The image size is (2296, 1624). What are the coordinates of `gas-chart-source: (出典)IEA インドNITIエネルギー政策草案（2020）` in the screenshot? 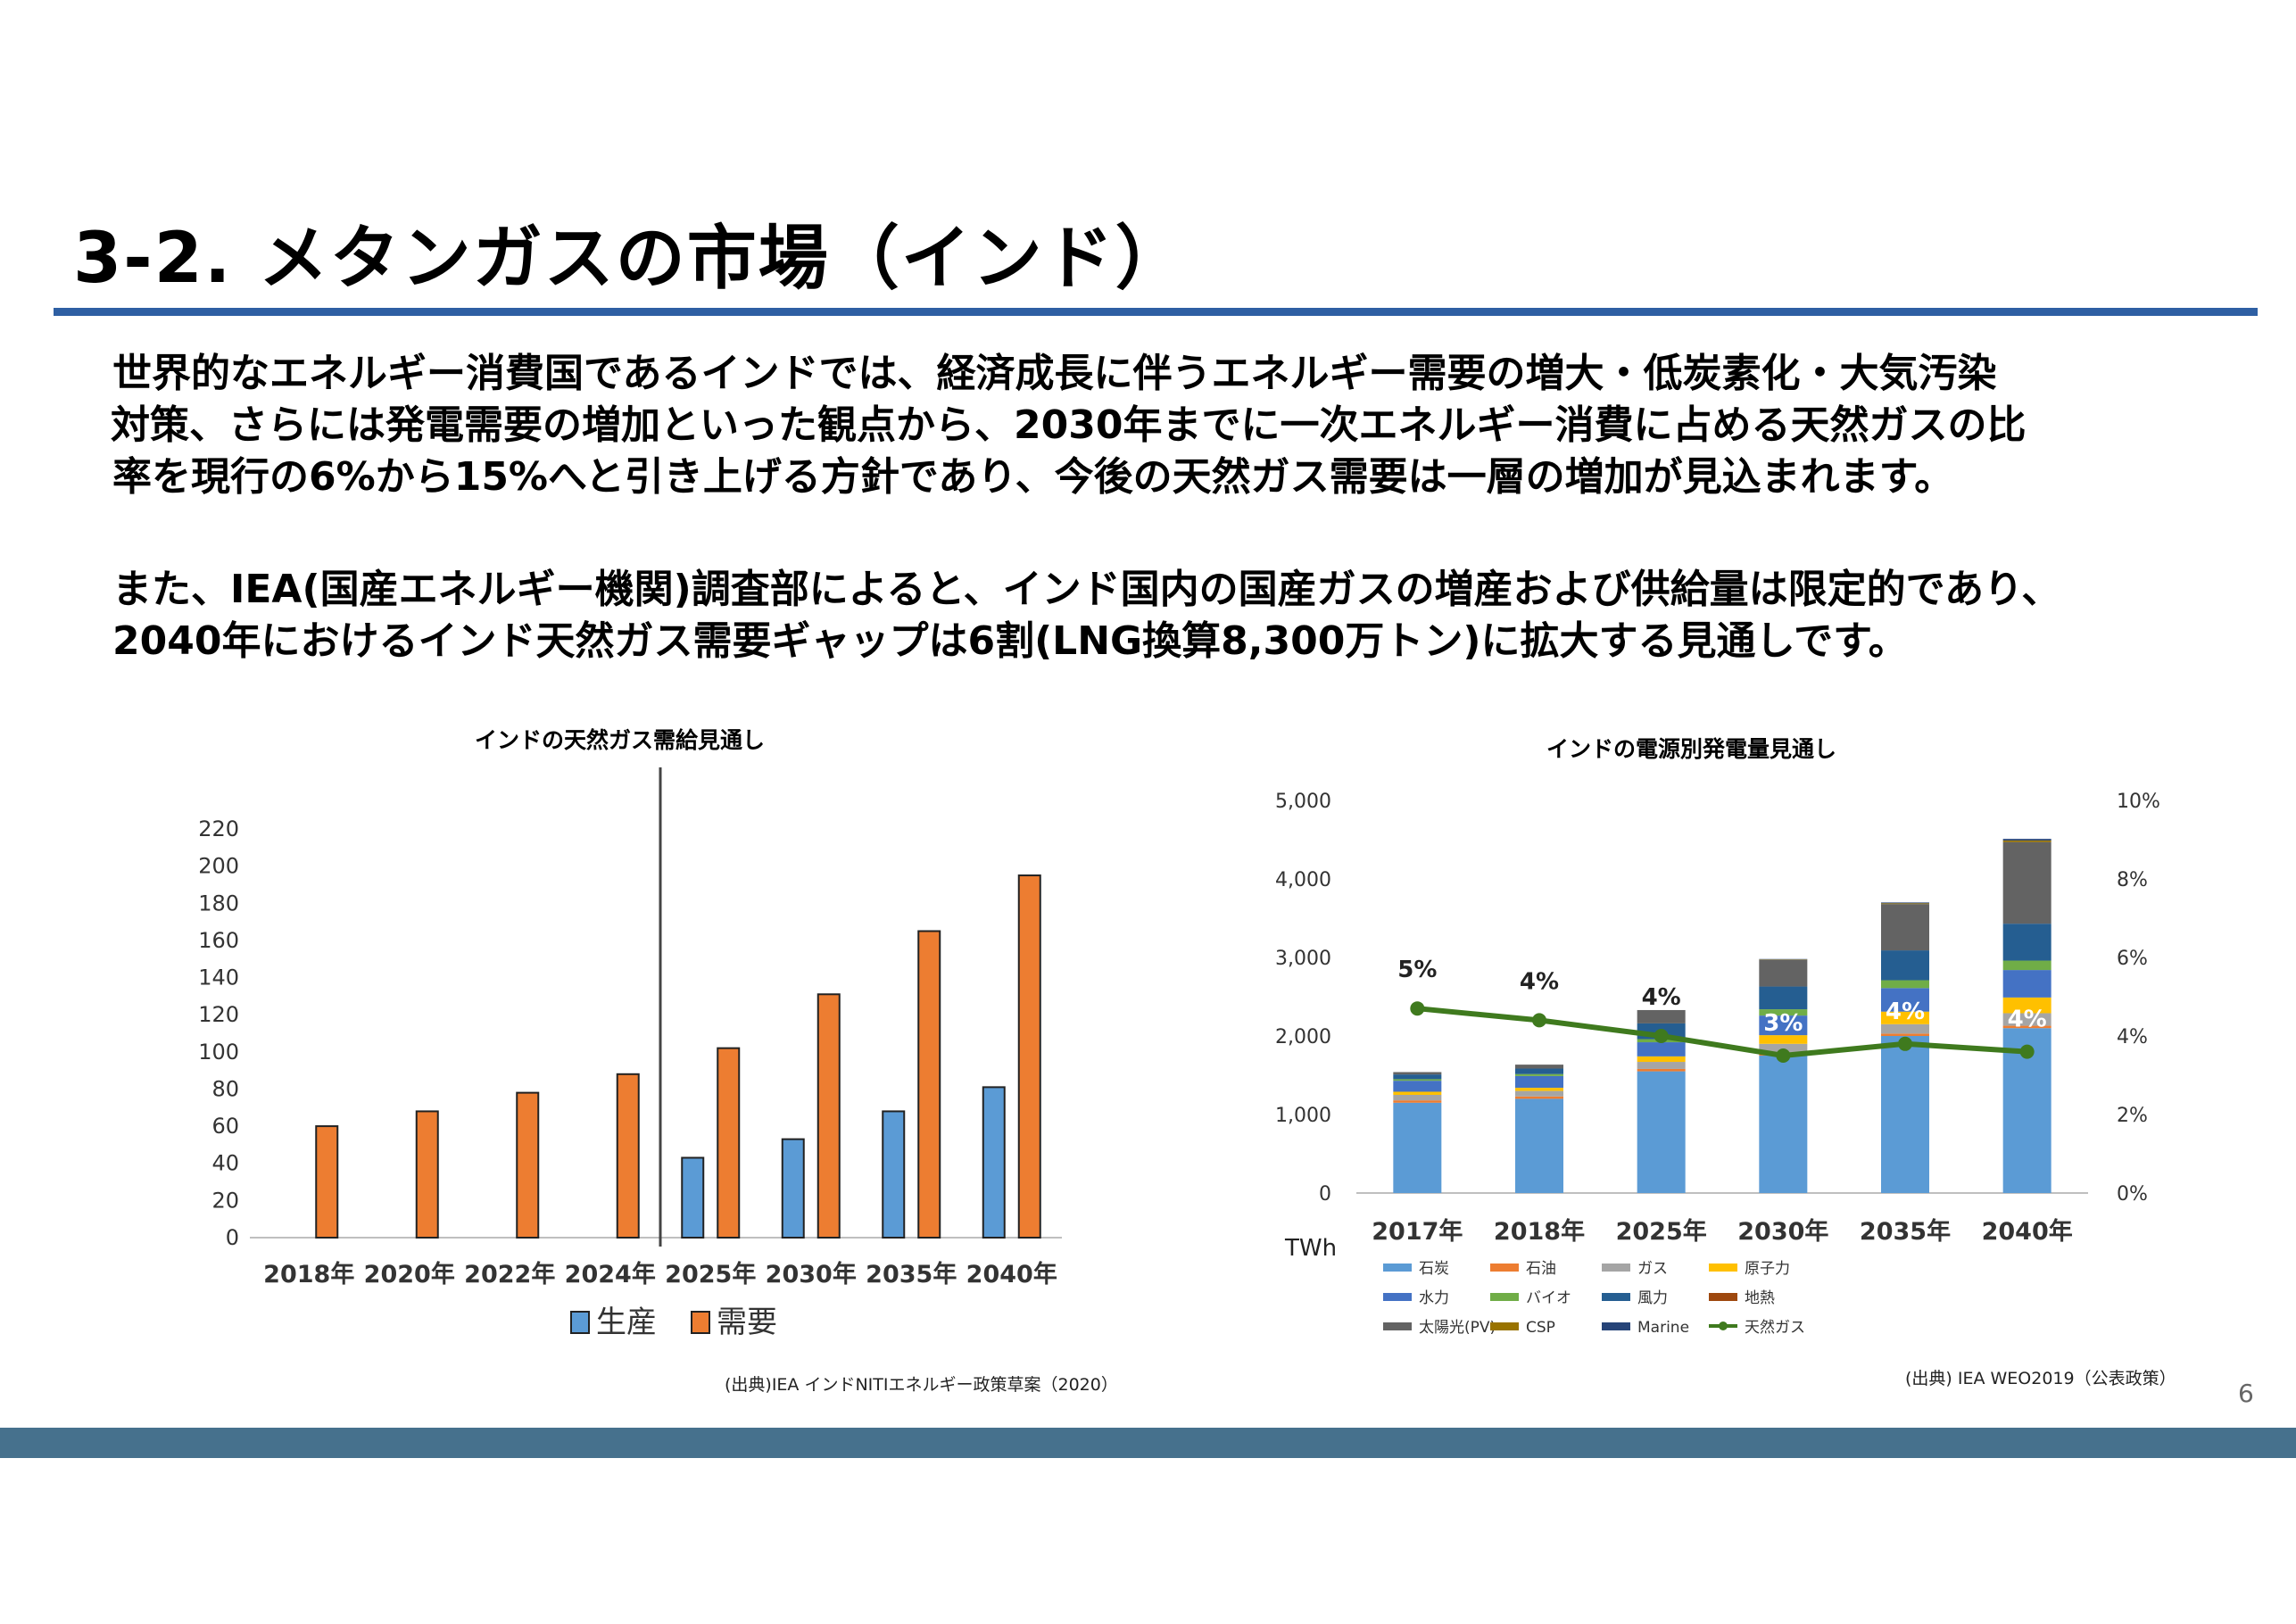 It's located at (922, 1385).